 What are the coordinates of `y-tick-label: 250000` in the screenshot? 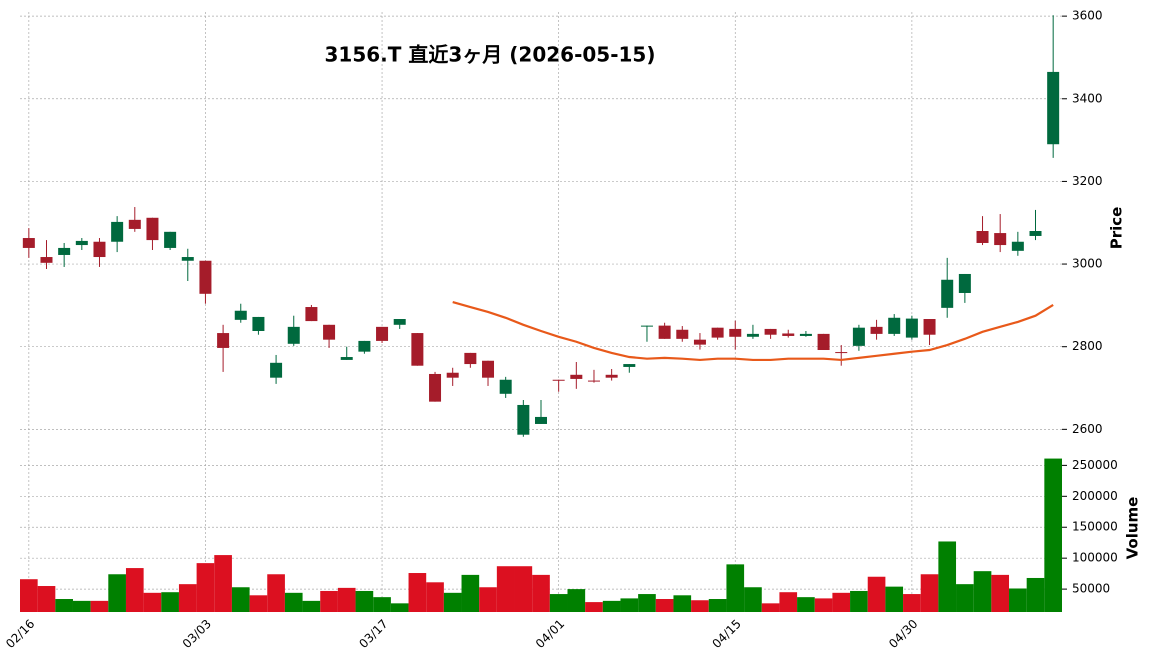 It's located at (1095, 465).